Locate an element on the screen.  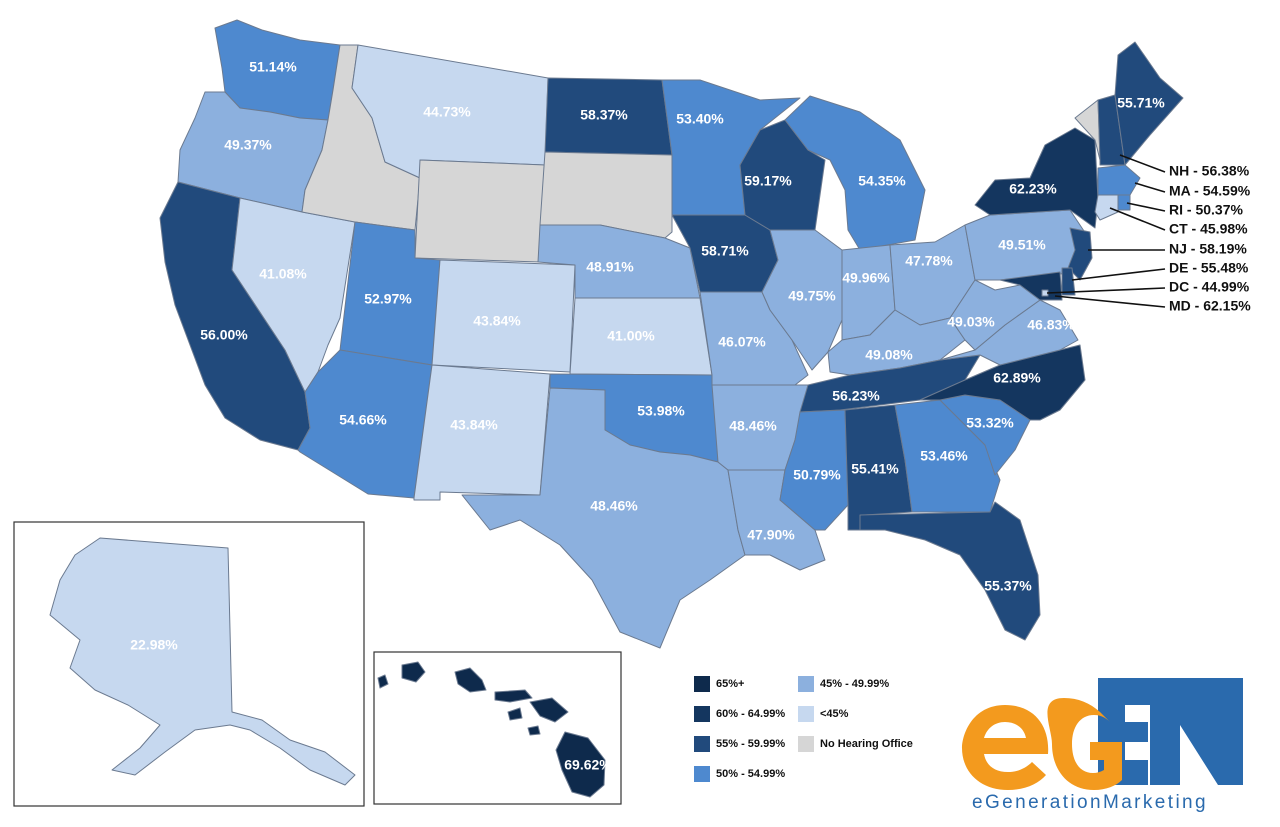
label-hi: 69.62% is located at coordinates (588, 765).